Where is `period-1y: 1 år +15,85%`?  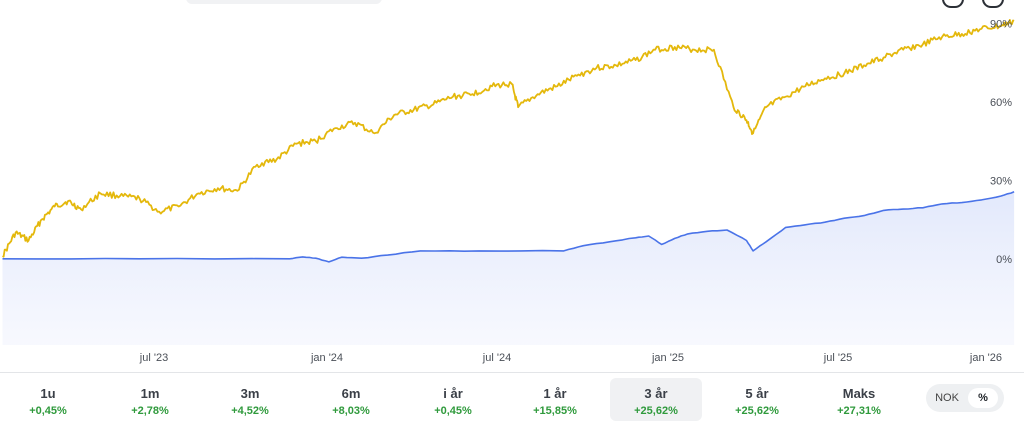 period-1y: 1 år +15,85% is located at coordinates (555, 399).